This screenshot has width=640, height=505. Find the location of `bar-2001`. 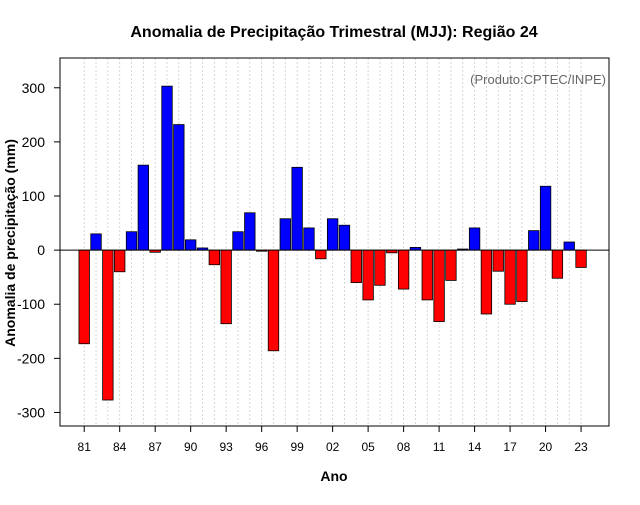

bar-2001 is located at coordinates (321, 254).